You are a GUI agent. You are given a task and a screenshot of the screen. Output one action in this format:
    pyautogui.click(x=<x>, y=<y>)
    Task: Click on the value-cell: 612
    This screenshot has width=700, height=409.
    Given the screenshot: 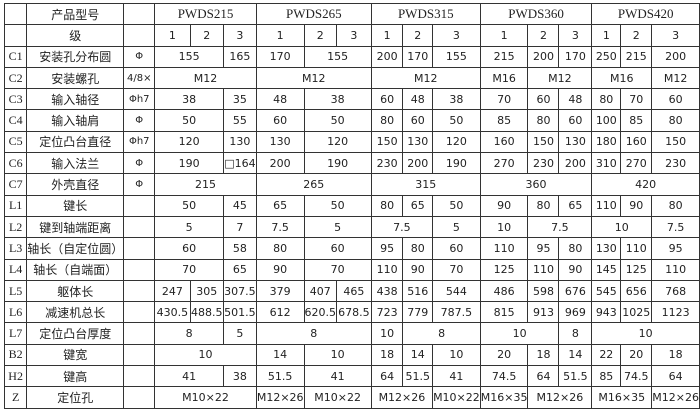 What is the action you would take?
    pyautogui.click(x=280, y=312)
    